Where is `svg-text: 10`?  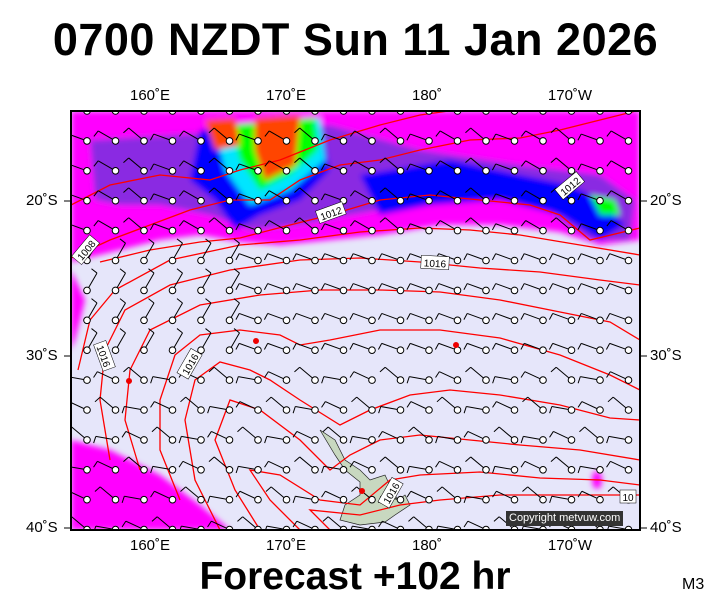
svg-text: 10 is located at coordinates (628, 498).